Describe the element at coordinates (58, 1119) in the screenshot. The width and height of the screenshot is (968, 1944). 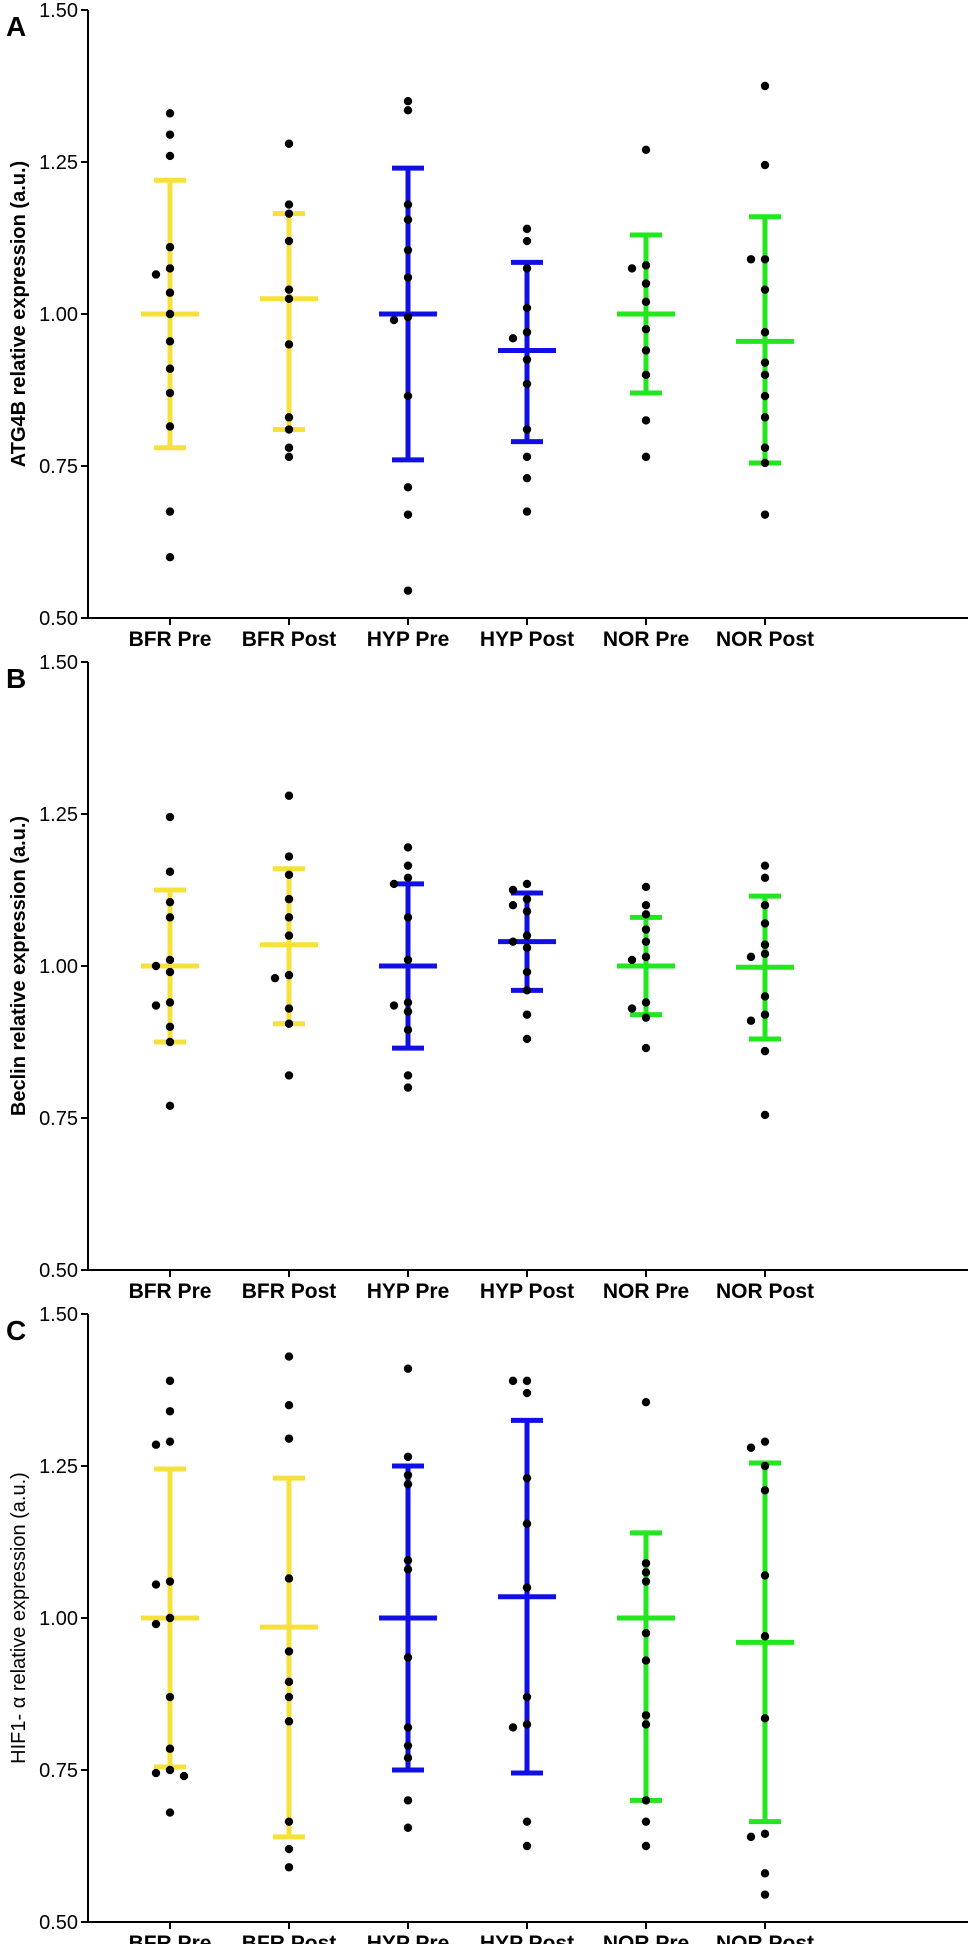
I see `y-tick-label: 0.75` at that location.